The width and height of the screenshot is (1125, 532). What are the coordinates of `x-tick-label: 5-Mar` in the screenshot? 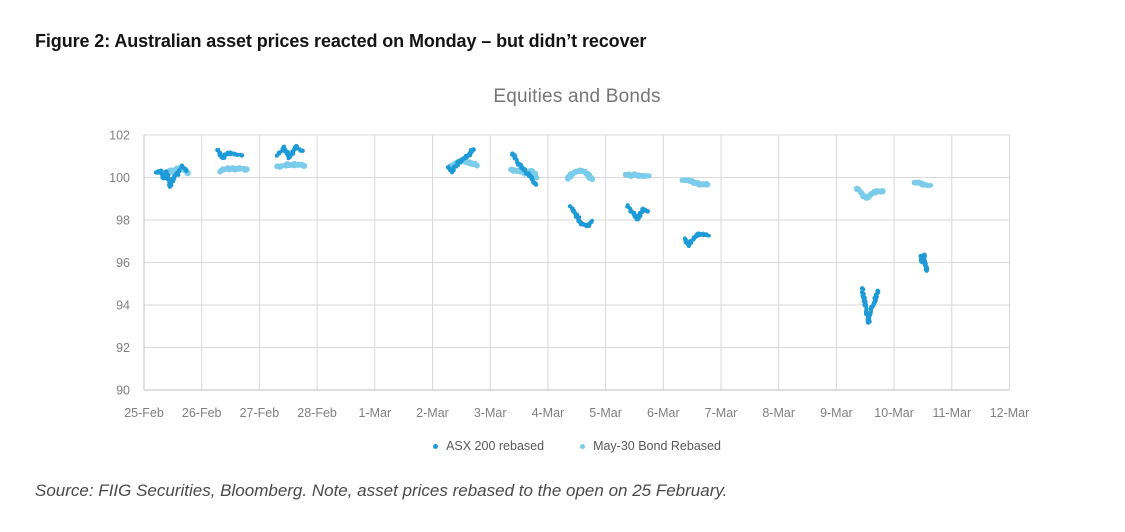 It's located at (605, 413).